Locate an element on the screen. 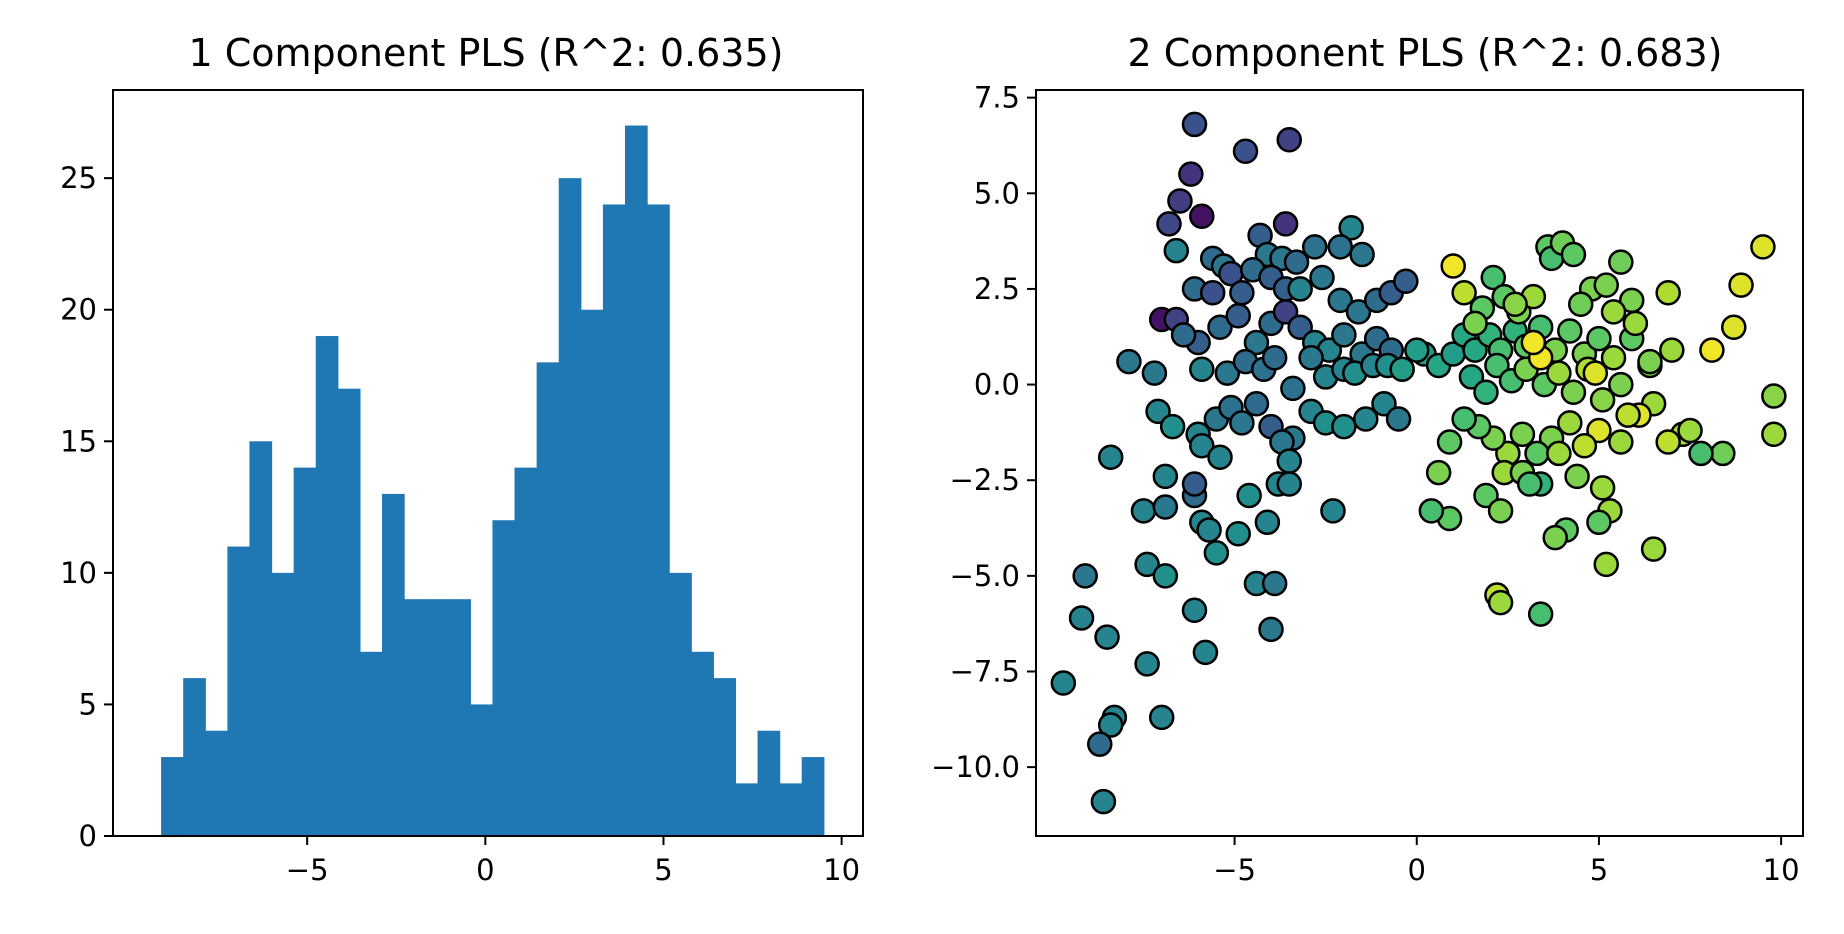  y-tick-label: −5.0 is located at coordinates (985, 576).